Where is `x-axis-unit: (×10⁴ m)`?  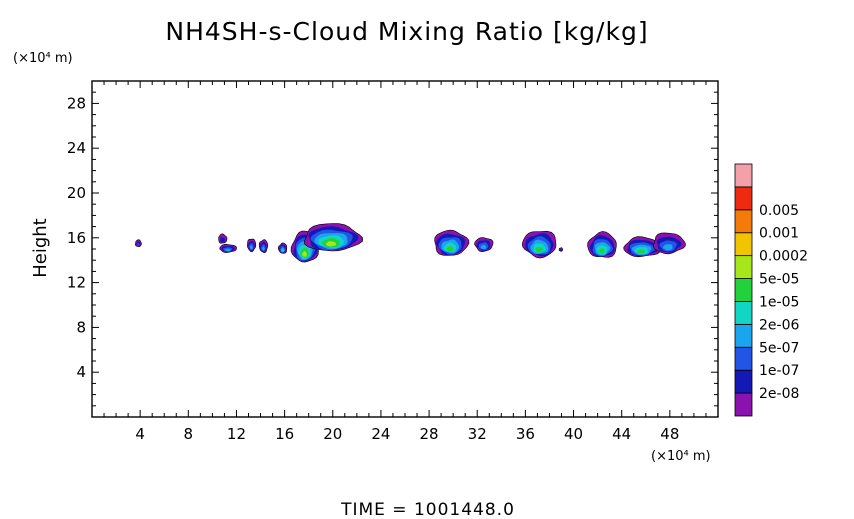
x-axis-unit: (×10⁴ m) is located at coordinates (681, 456).